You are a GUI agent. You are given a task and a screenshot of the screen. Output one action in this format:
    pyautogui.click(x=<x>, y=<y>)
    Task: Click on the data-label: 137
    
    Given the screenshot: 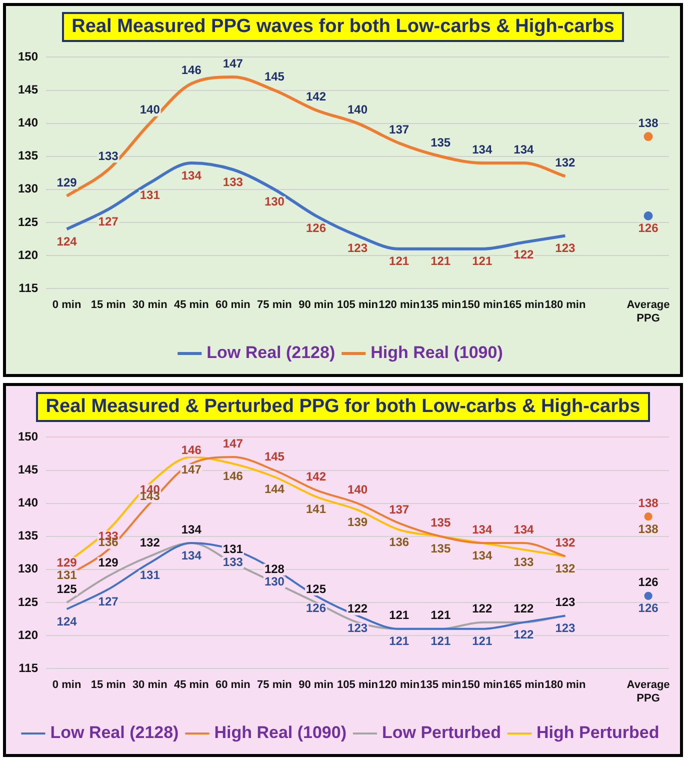 What is the action you would take?
    pyautogui.click(x=399, y=129)
    